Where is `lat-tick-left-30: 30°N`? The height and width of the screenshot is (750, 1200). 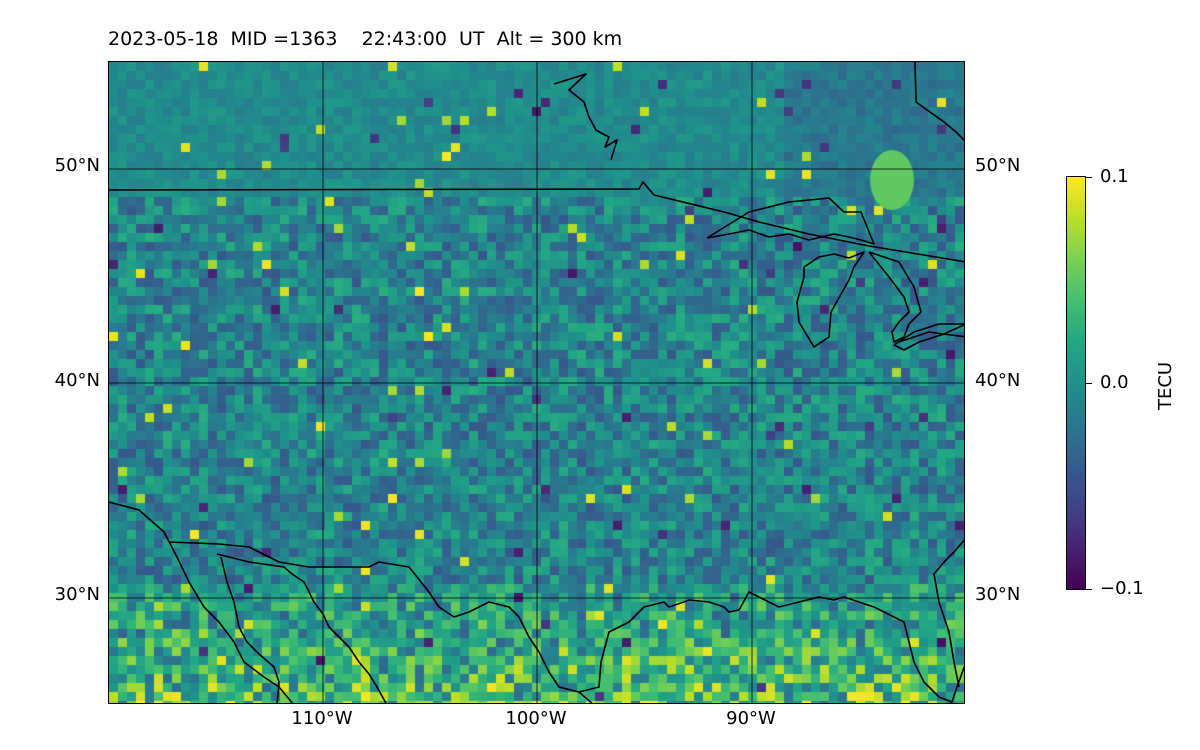 lat-tick-left-30: 30°N is located at coordinates (77, 594).